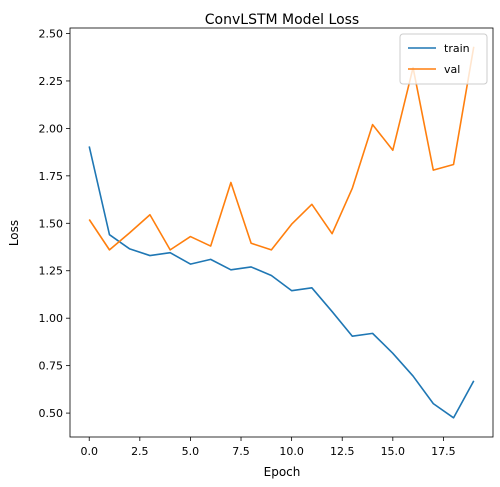 This screenshot has height=487, width=500. What do you see at coordinates (191, 451) in the screenshot?
I see `x-tick-label: 5.0` at bounding box center [191, 451].